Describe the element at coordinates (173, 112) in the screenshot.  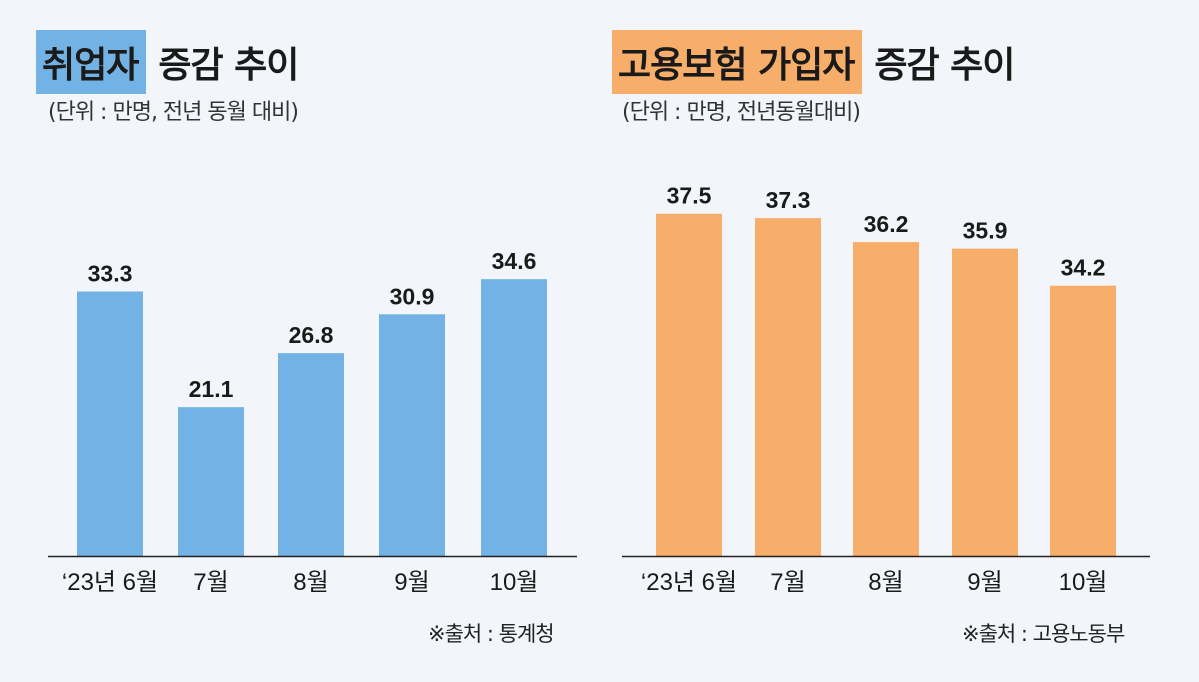
I see `left-chart-subtitle: (단위 : 만명, 전년 동월 대비)` at that location.